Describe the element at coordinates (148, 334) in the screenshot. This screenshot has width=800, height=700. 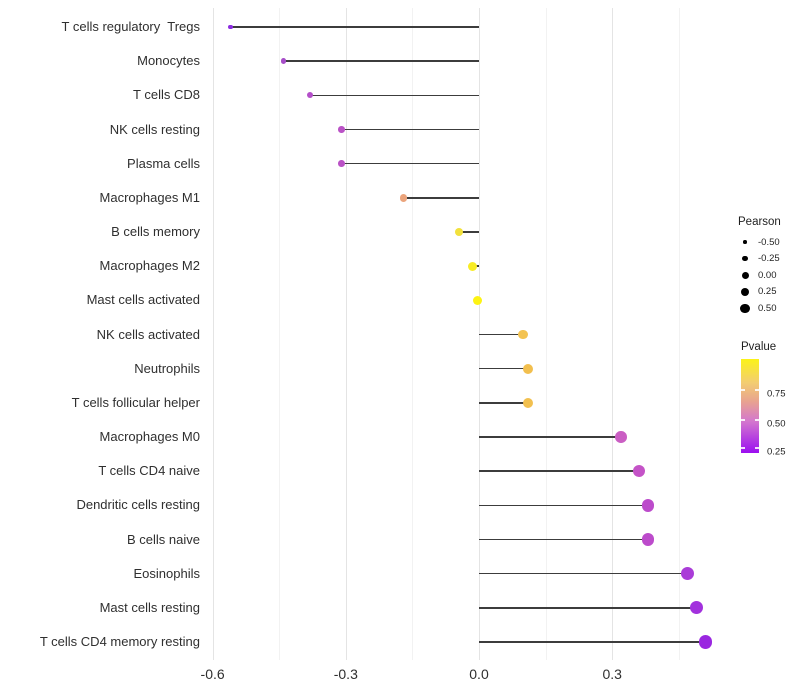
I see `y-axis-label: NK cells activated` at that location.